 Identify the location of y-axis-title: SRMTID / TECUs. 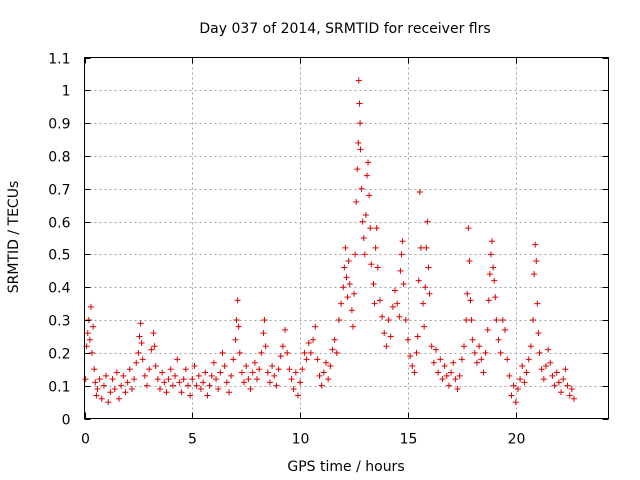
(14, 237).